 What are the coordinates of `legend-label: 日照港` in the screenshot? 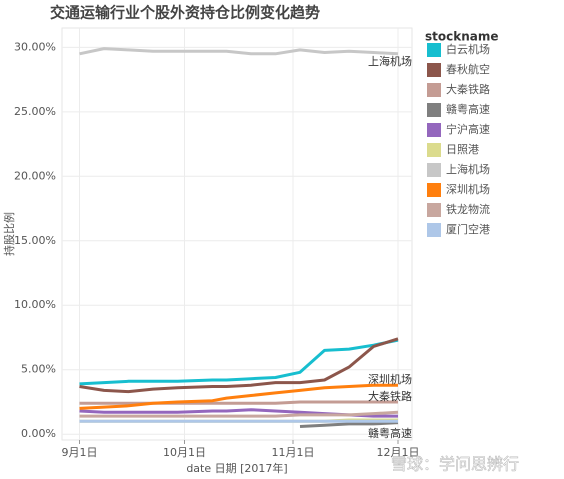 It's located at (462, 149).